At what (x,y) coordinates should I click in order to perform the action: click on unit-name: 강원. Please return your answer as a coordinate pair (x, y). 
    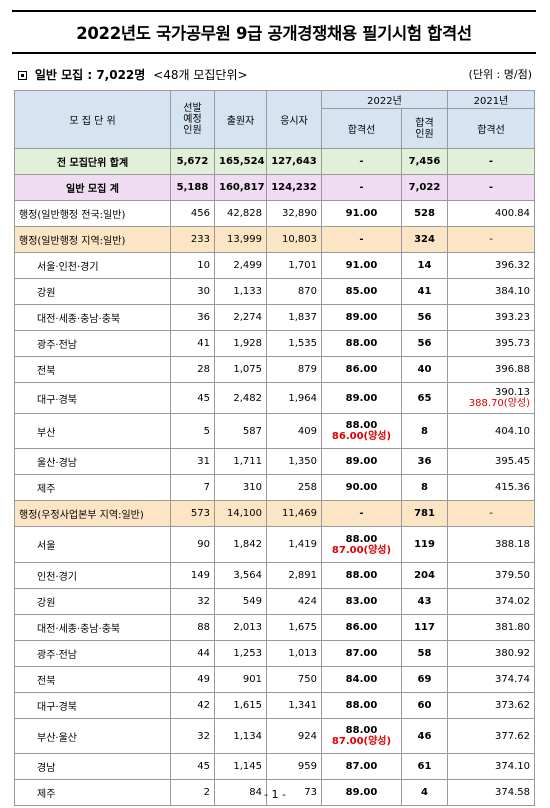
    Looking at the image, I should click on (92, 601).